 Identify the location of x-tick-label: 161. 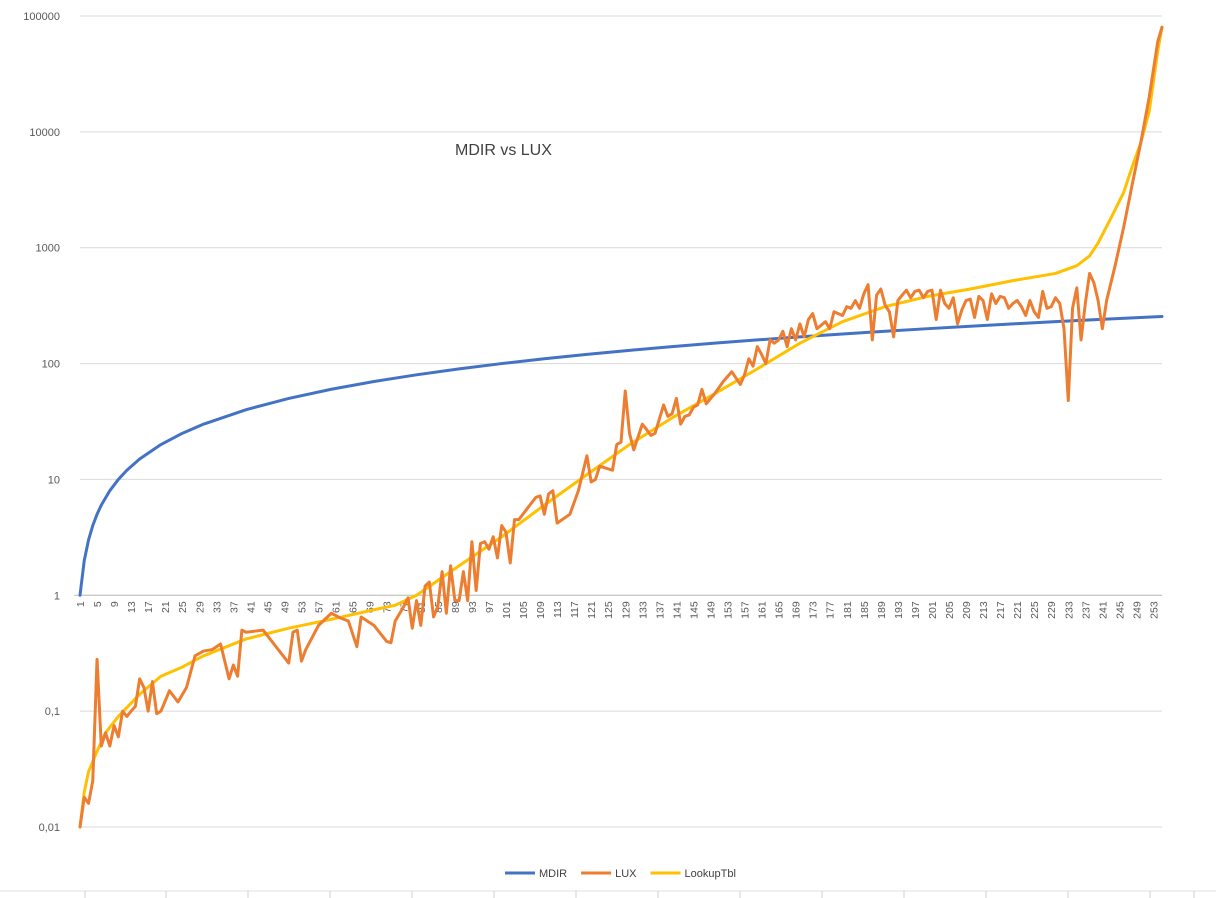
(763, 610).